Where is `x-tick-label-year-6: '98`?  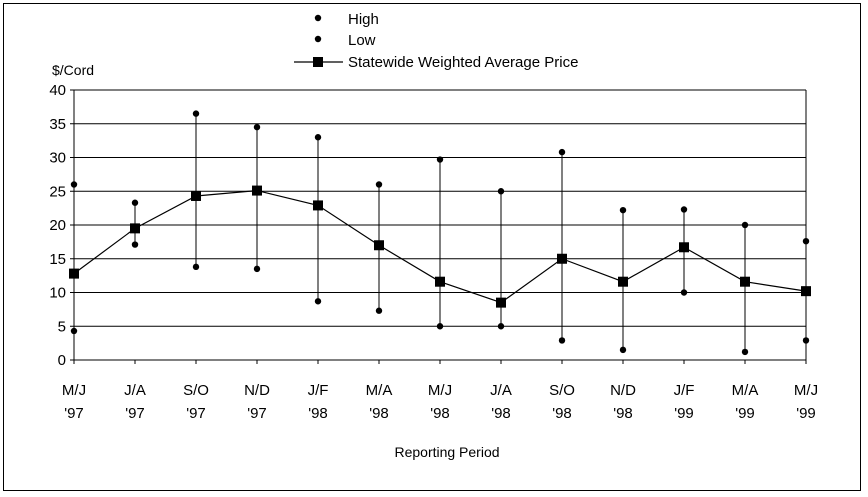
x-tick-label-year-6: '98 is located at coordinates (440, 413).